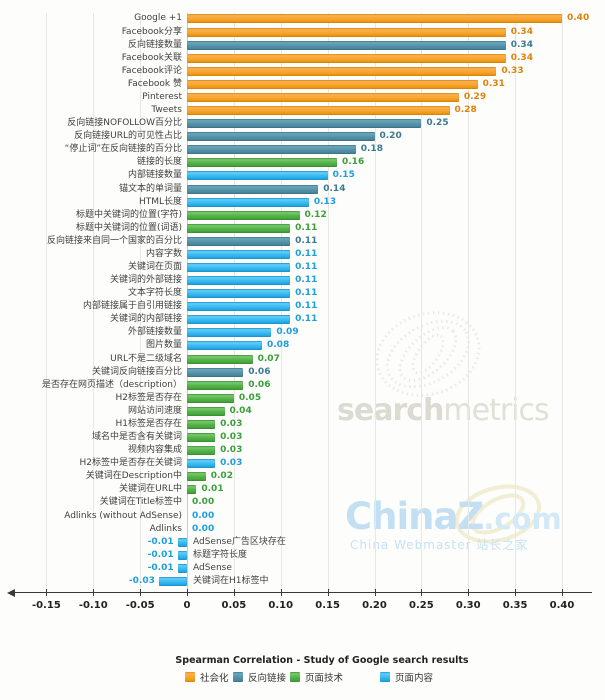 The image size is (605, 700). What do you see at coordinates (114, 240) in the screenshot?
I see `category-label: 反向链接来自同一个国家的百分比` at bounding box center [114, 240].